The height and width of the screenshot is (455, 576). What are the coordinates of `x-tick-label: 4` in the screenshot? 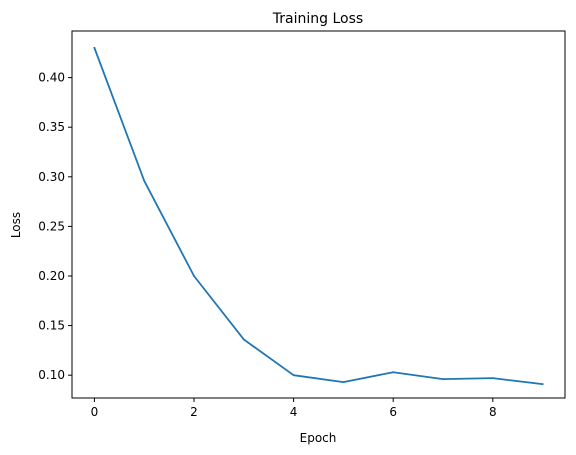 It's located at (294, 412).